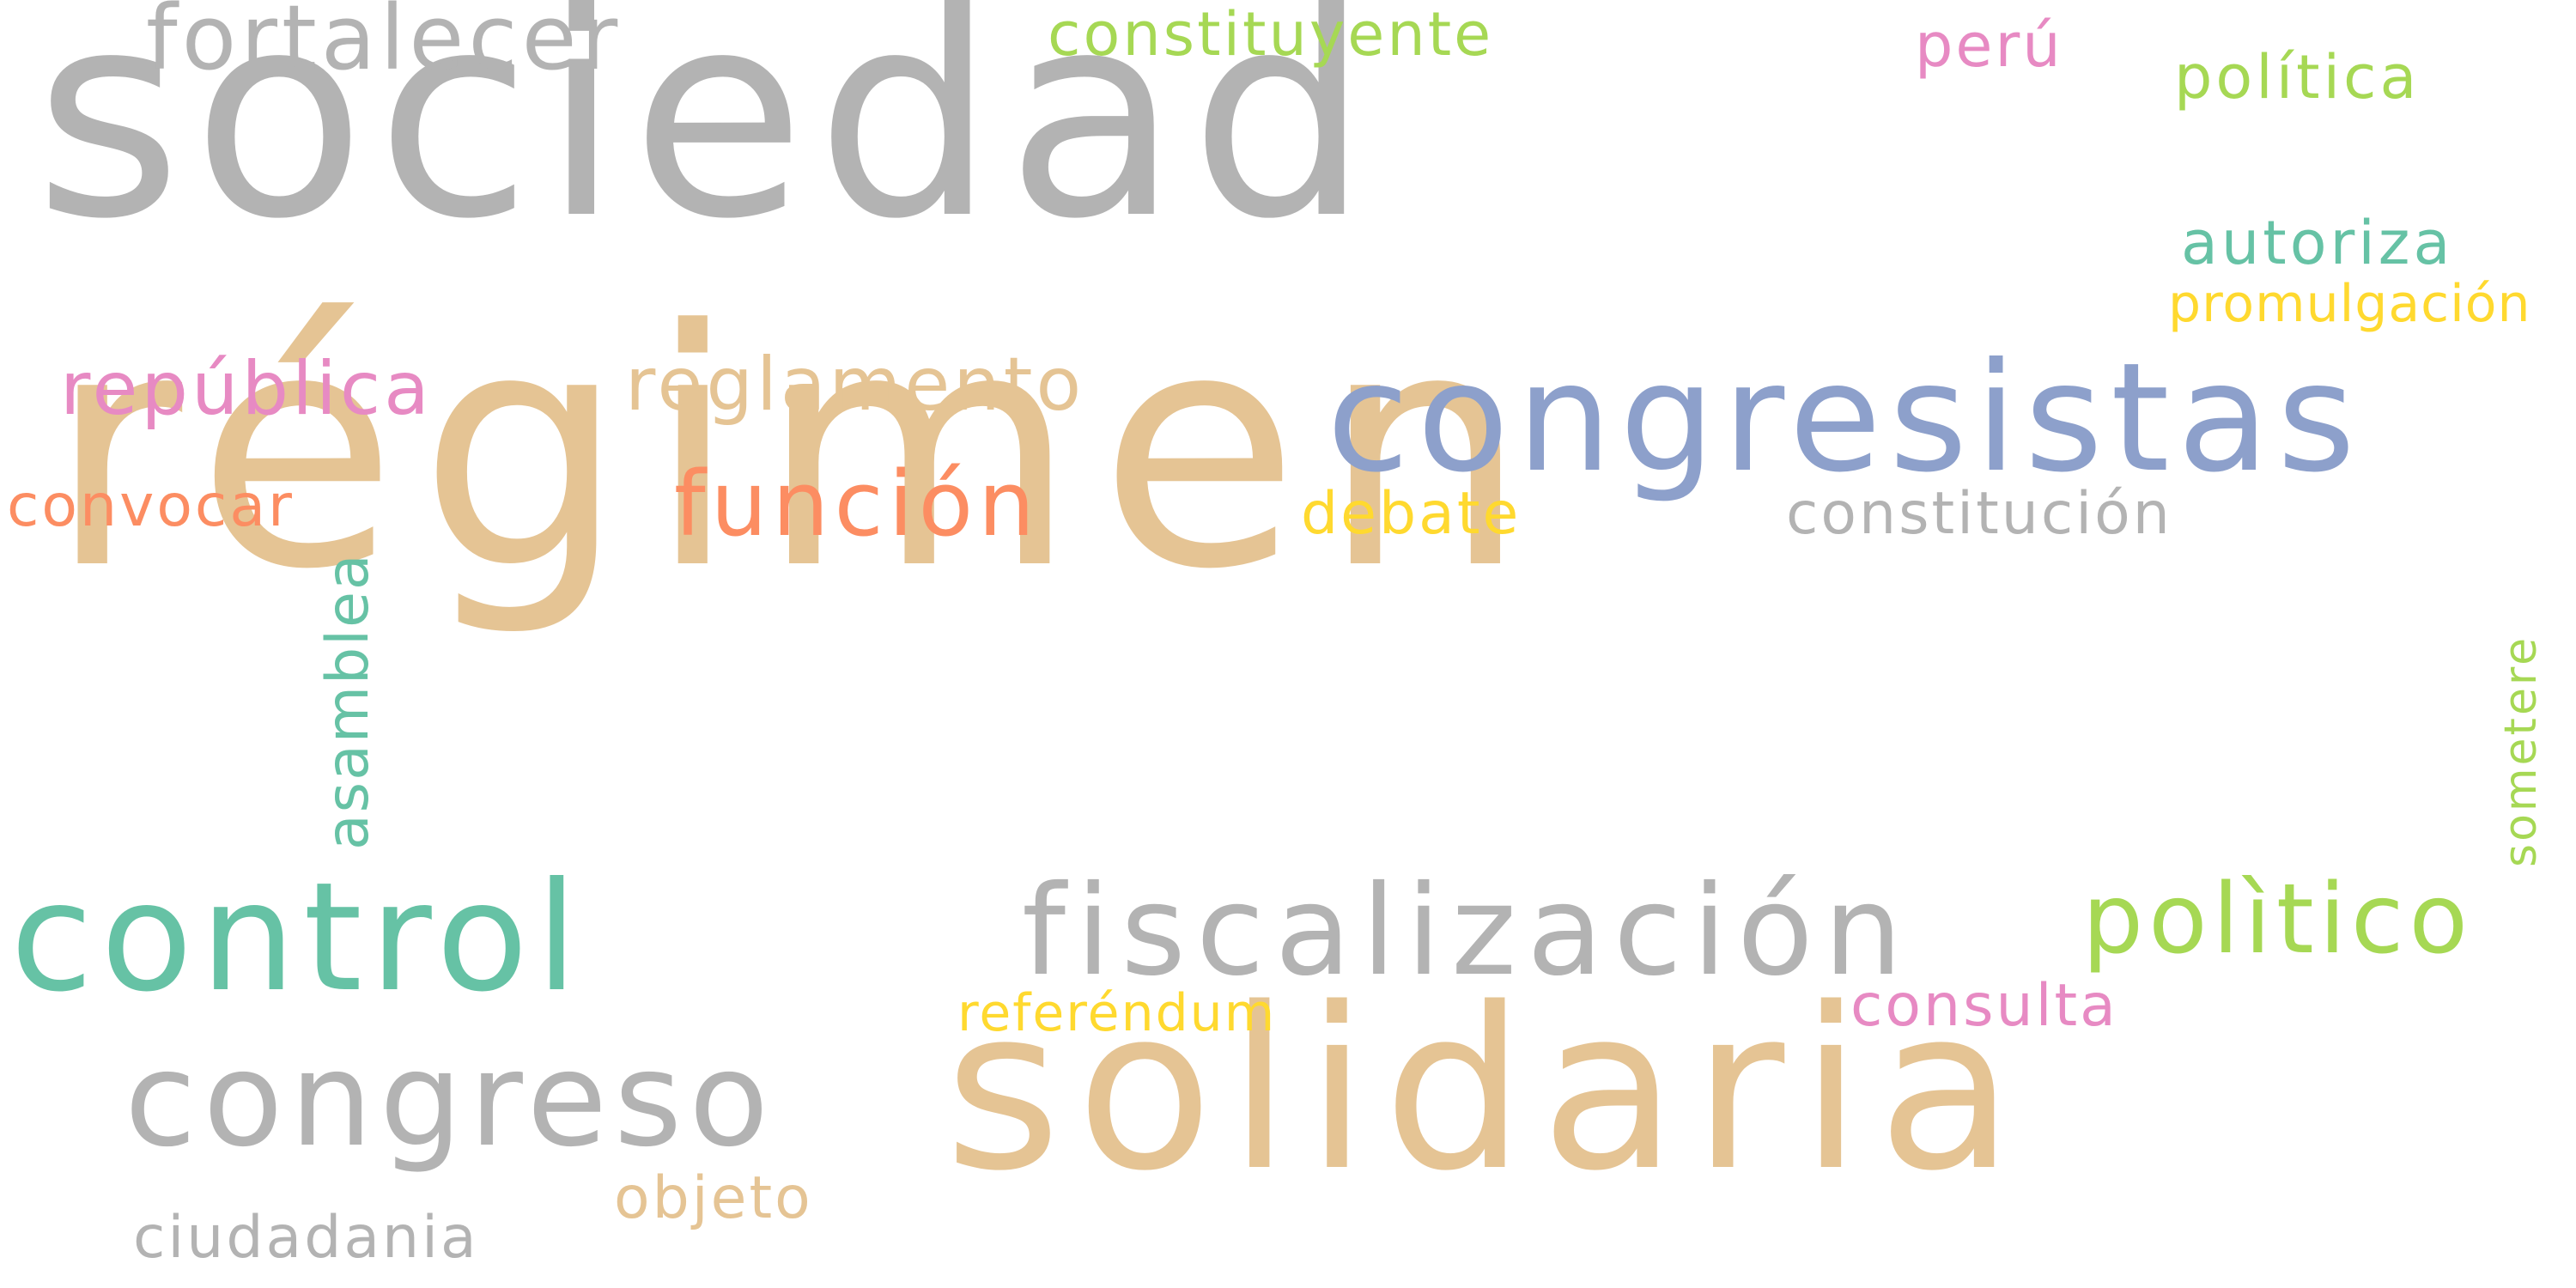 This screenshot has width=2576, height=1288. Describe the element at coordinates (2277, 919) in the screenshot. I see `word-politico: polìtico` at that location.